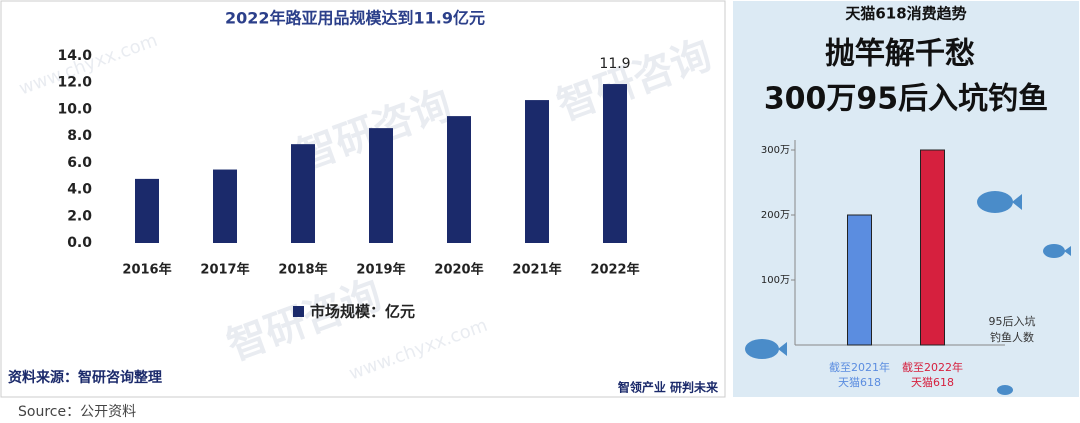 This screenshot has width=1080, height=423. I want to click on x-tick-label: 2019年, so click(380, 270).